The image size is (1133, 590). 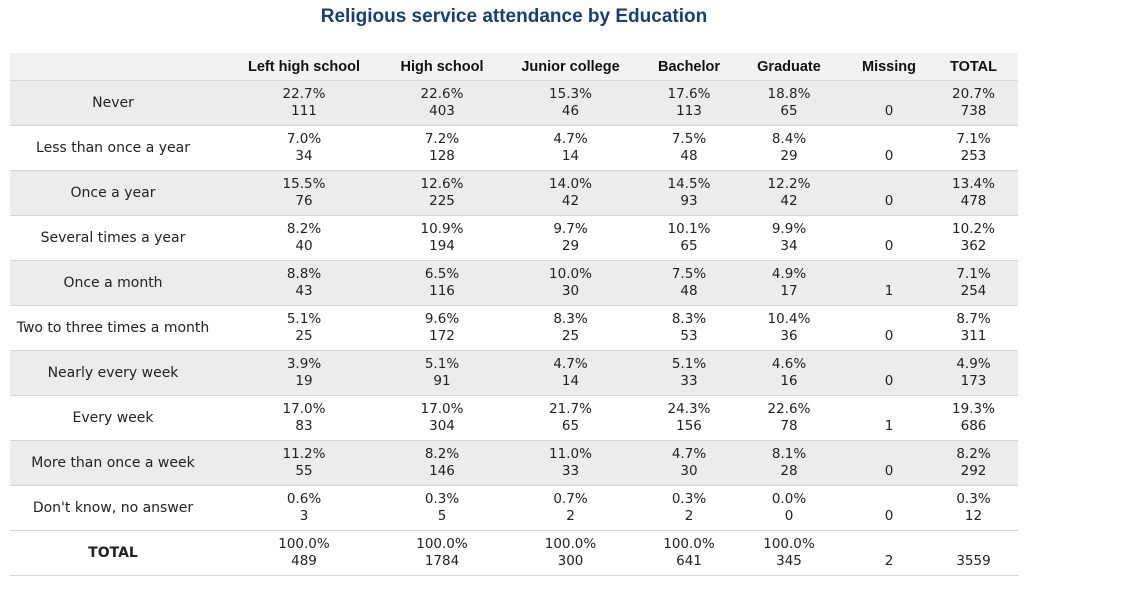 I want to click on data-cell: 100.0% 1784, so click(x=442, y=553).